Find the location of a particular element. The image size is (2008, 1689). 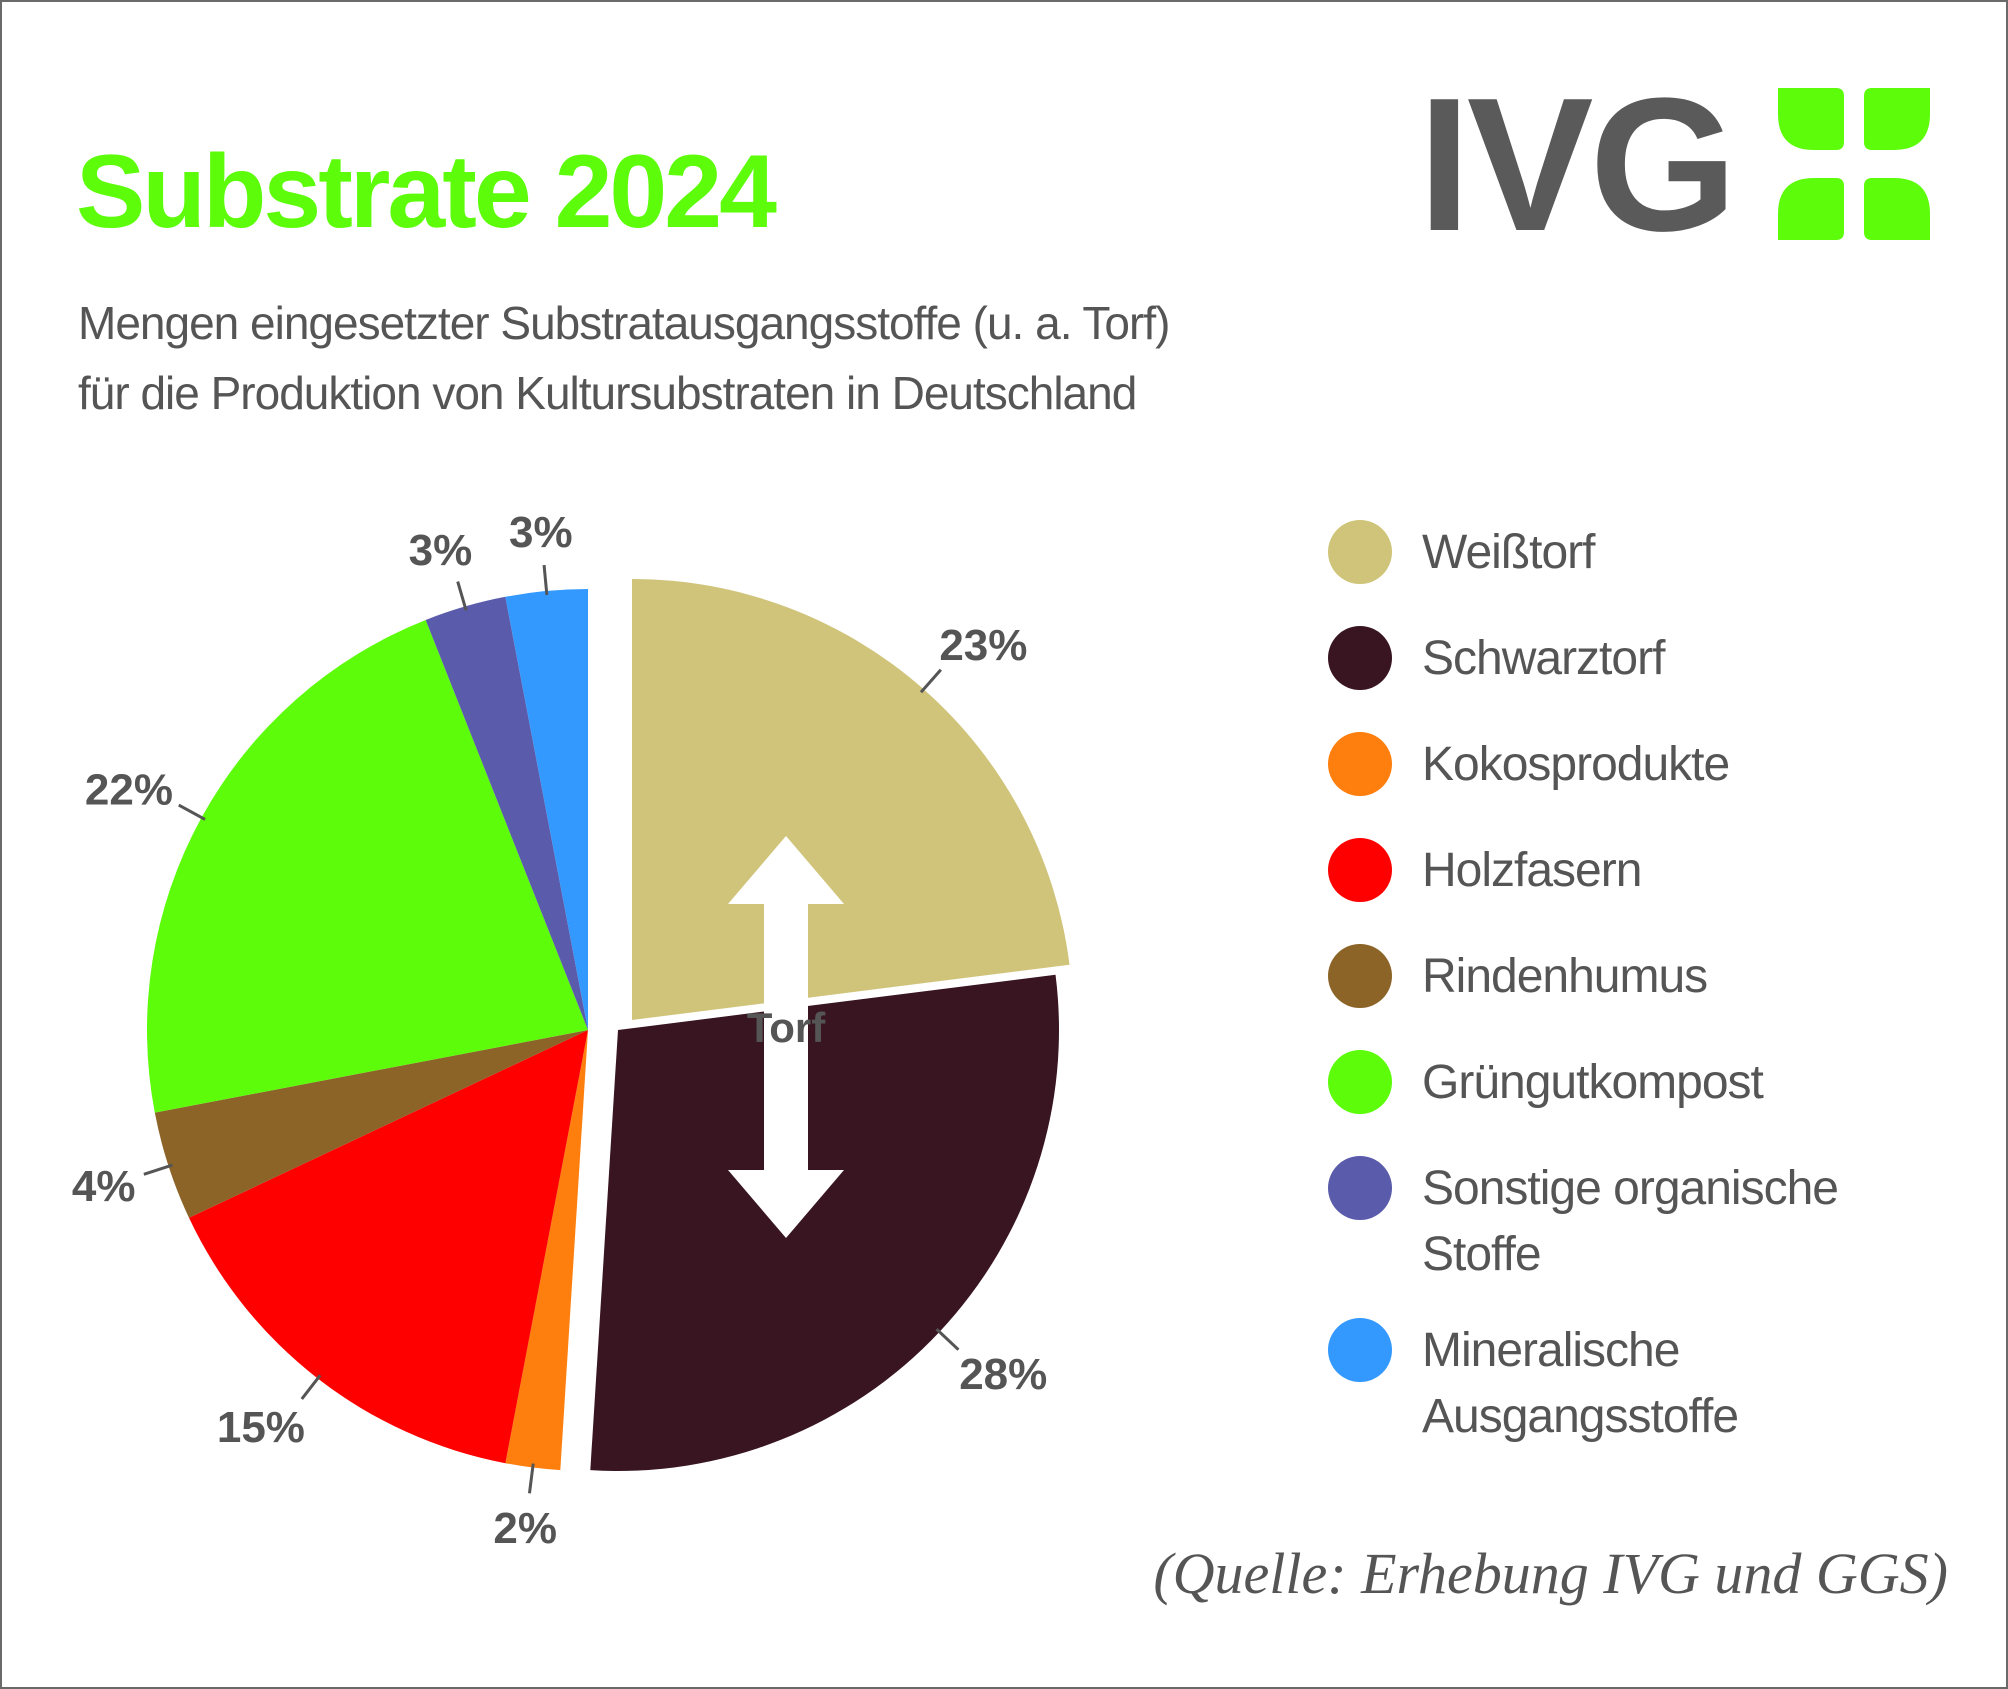

pie-slice-schwarztorf is located at coordinates (824, 1222).